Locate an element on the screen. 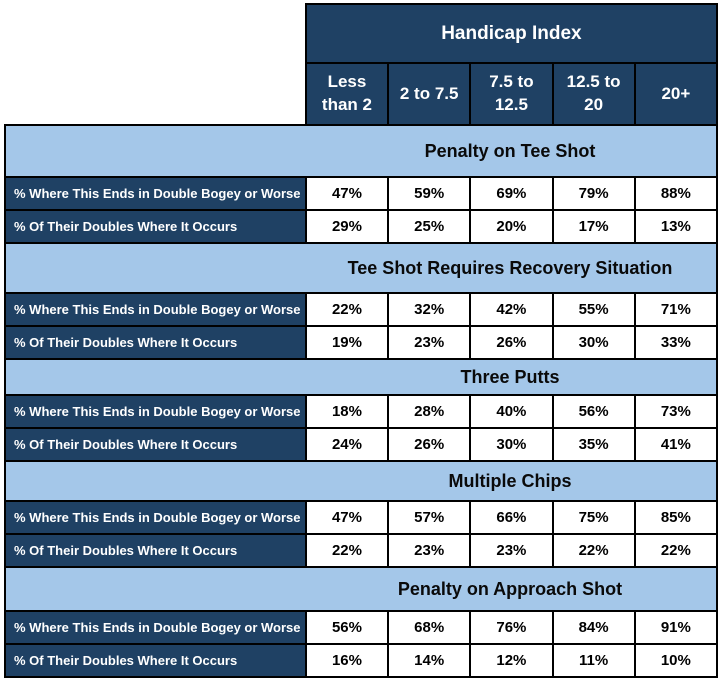 This screenshot has width=722, height=681. value-cell: 35% is located at coordinates (593, 444).